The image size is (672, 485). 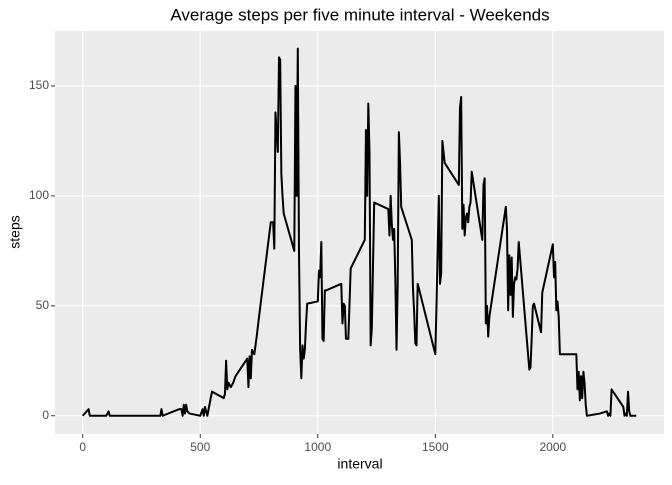 I want to click on y-tick-label: 100, so click(x=39, y=195).